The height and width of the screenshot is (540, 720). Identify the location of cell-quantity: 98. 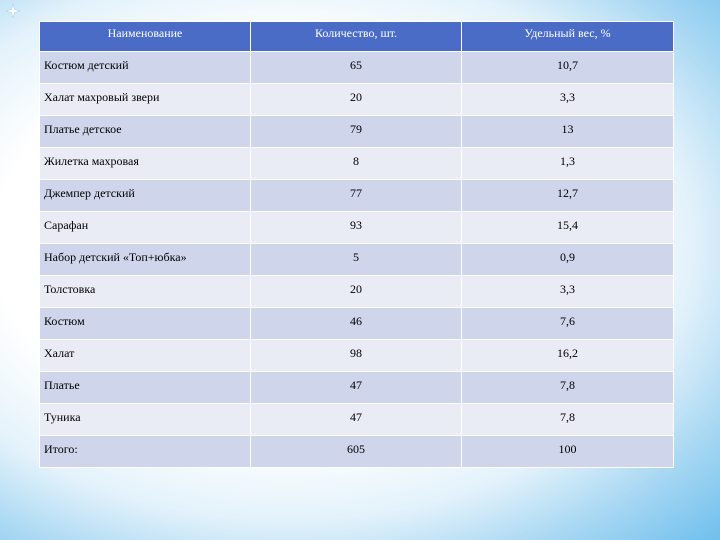
(356, 355).